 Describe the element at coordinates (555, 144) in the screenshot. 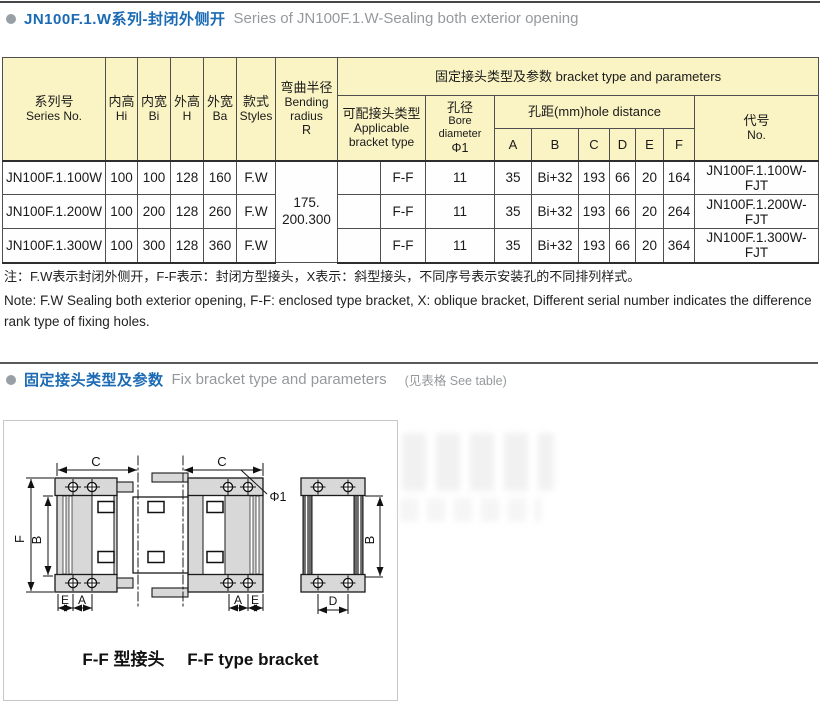

I see `sub-header-b: B` at that location.